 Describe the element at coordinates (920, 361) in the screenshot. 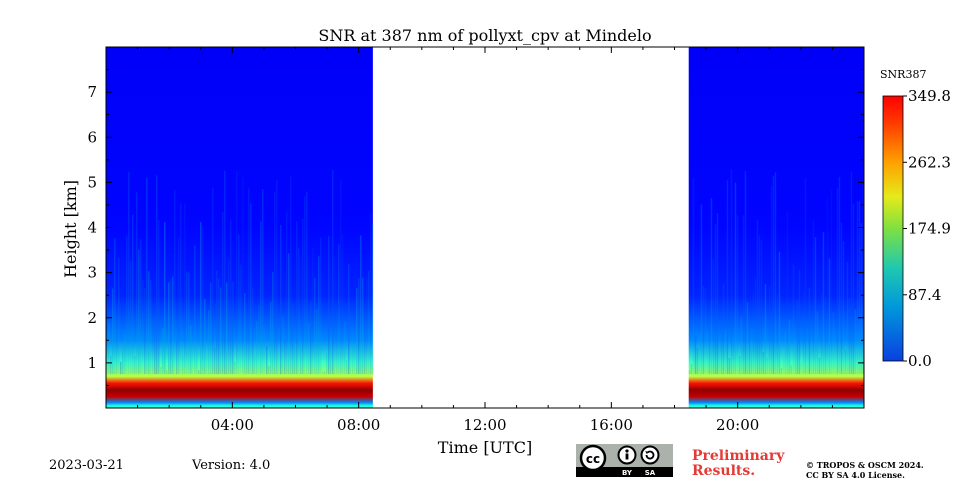

I see `colorbar-tick-label: 0.0` at that location.